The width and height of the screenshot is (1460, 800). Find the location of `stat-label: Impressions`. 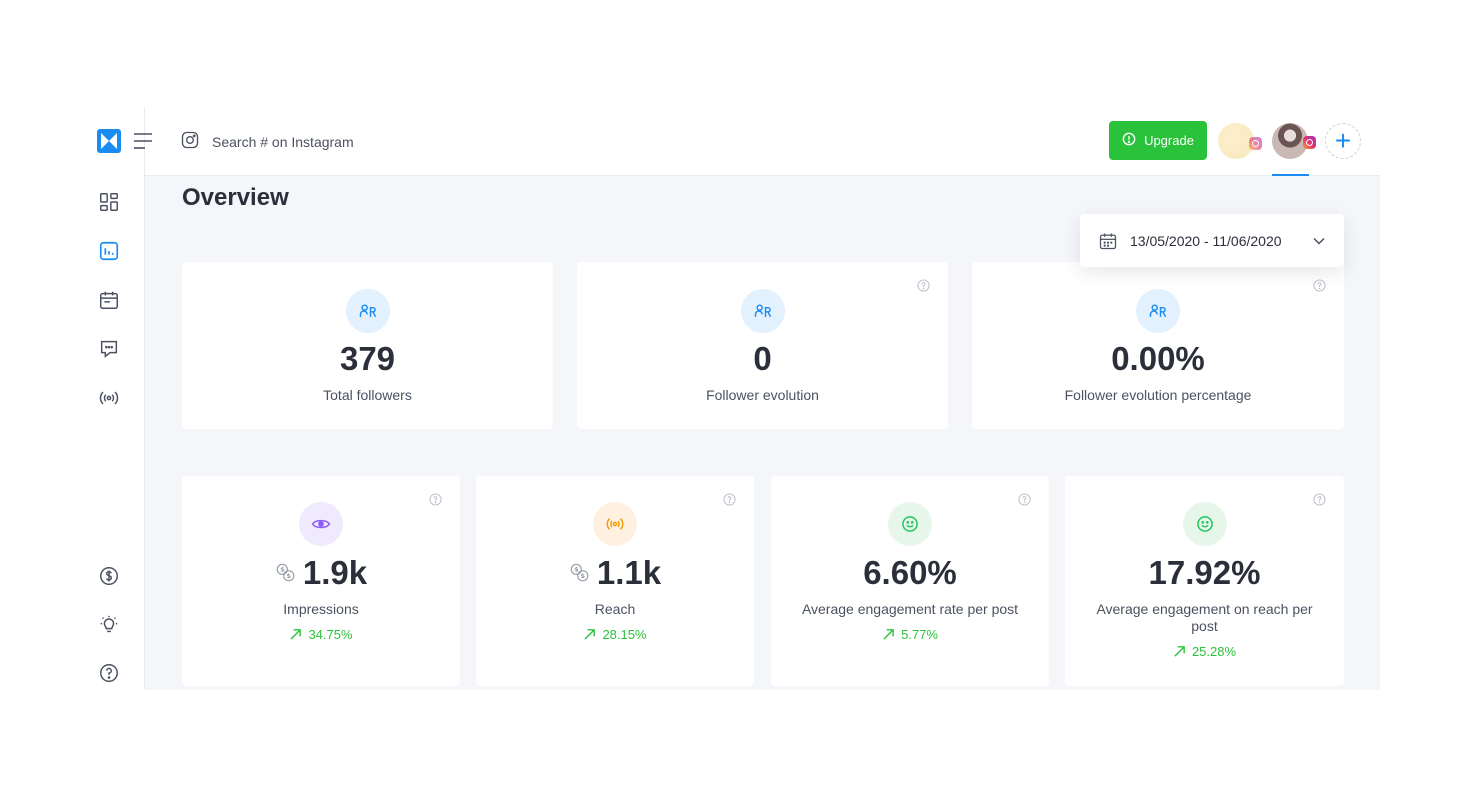

stat-label: Impressions is located at coordinates (321, 609).